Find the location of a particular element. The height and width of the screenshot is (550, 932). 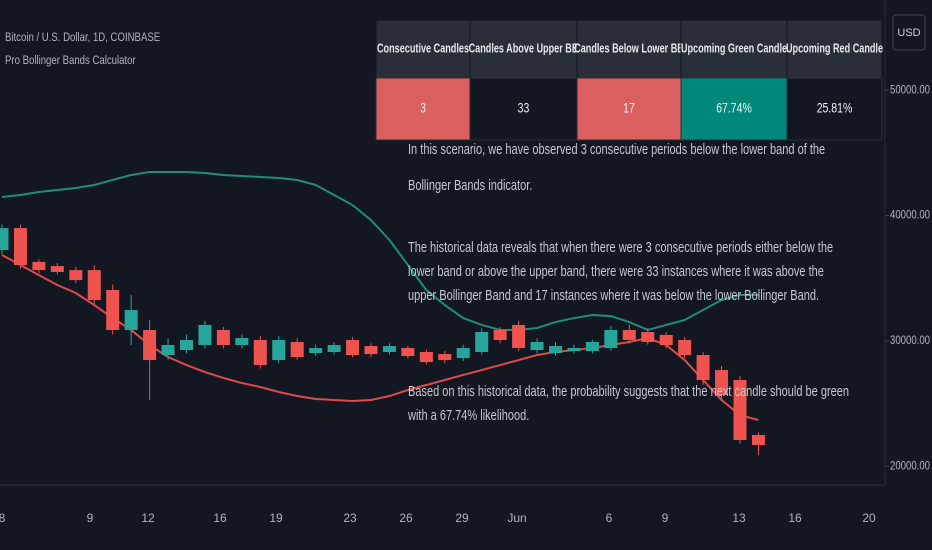

symbol-title: Bitcoin / U.S. Dollar, 1D, COINBASE is located at coordinates (82, 37).